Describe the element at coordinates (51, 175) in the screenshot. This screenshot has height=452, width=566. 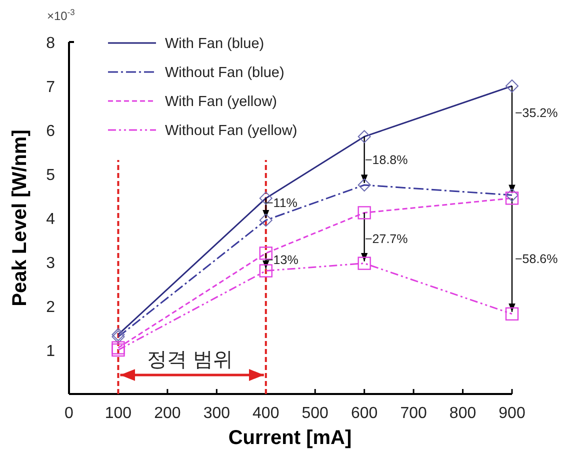
I see `y-tick-label: 5` at that location.